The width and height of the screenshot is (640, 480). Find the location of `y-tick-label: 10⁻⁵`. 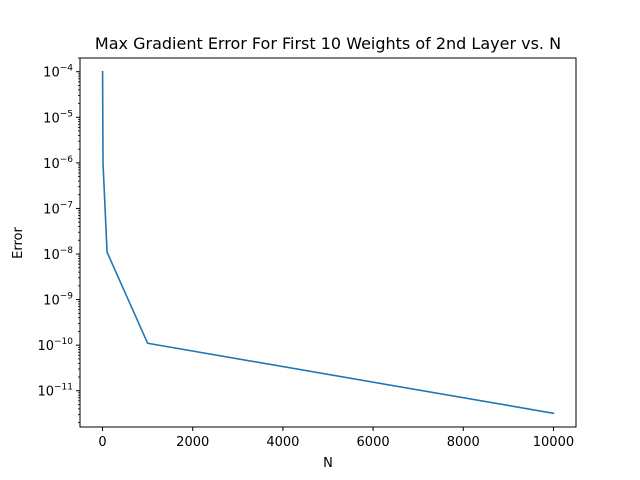

y-tick-label: 10⁻⁵ is located at coordinates (58, 117).